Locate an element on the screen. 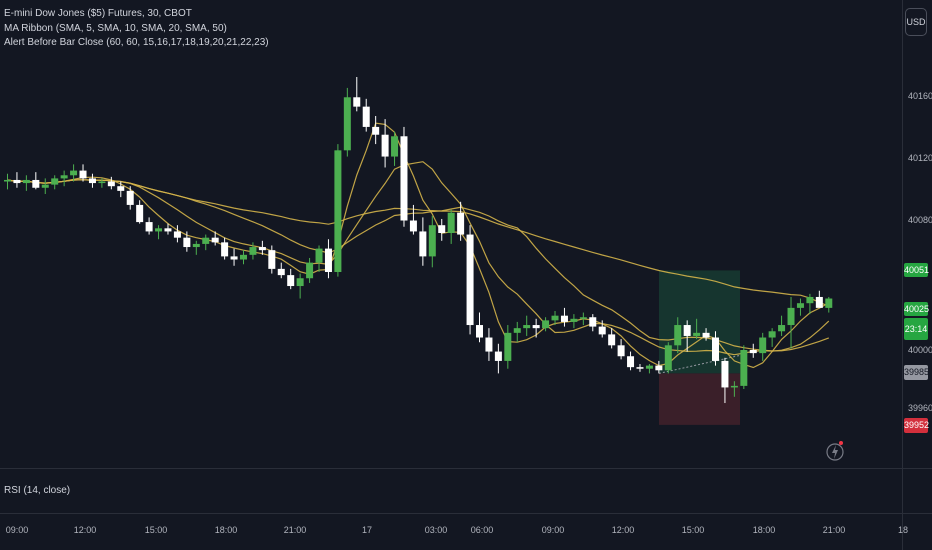 This screenshot has height=550, width=932. stop-price-tag: 39952 is located at coordinates (916, 425).